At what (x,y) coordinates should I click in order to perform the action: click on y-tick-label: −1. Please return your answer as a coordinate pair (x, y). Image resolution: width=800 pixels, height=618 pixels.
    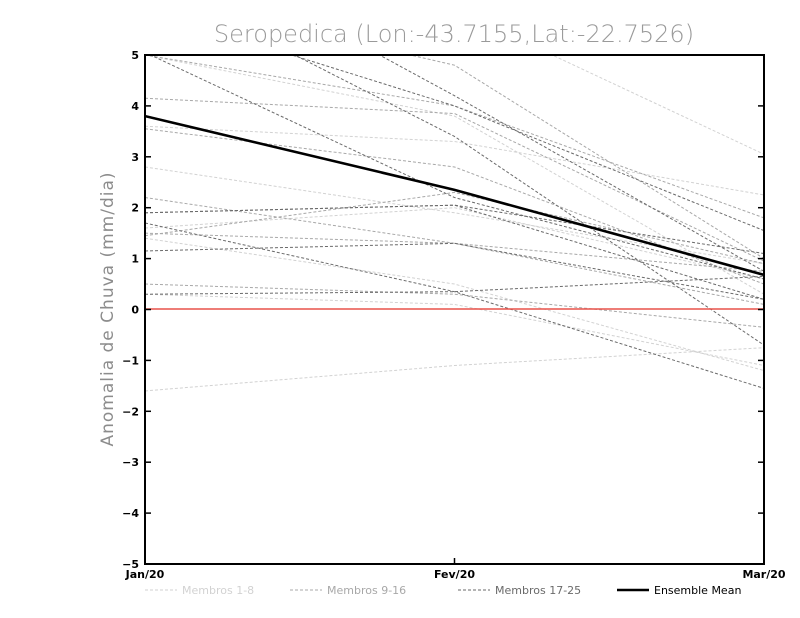
    Looking at the image, I should click on (130, 360).